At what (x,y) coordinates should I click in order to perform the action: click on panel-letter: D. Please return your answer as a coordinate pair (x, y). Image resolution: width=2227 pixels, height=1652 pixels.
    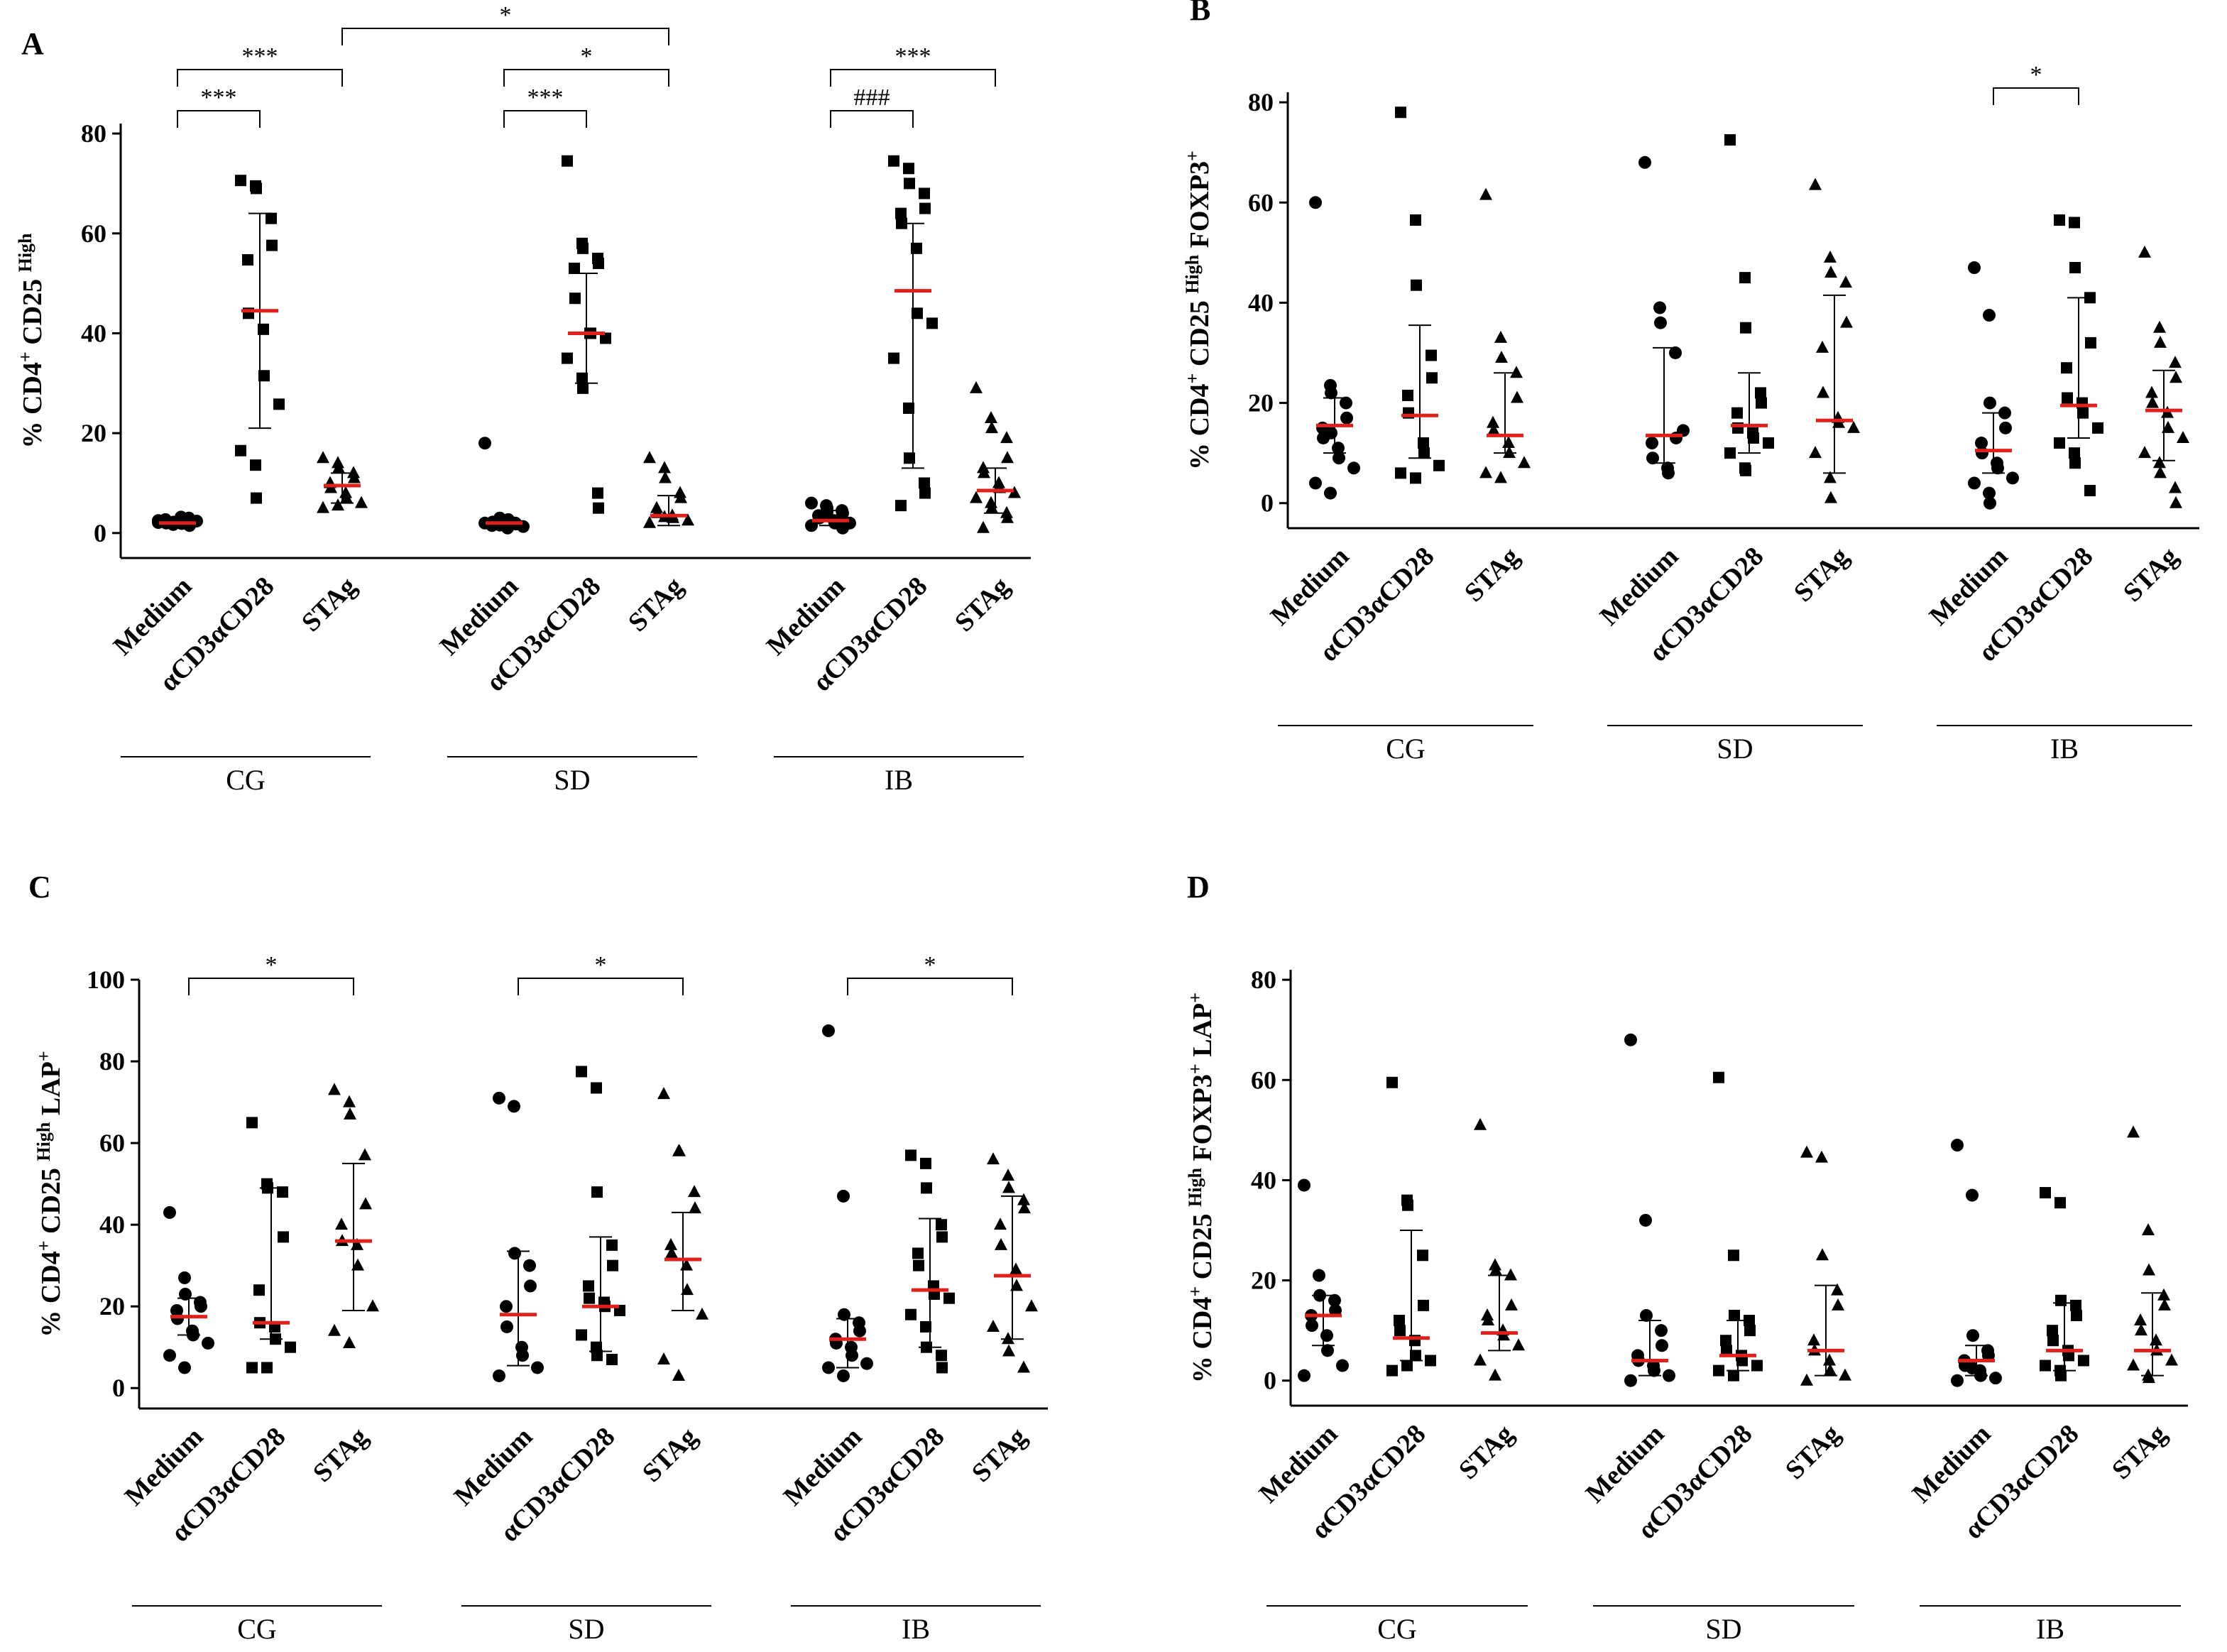
    Looking at the image, I should click on (1198, 887).